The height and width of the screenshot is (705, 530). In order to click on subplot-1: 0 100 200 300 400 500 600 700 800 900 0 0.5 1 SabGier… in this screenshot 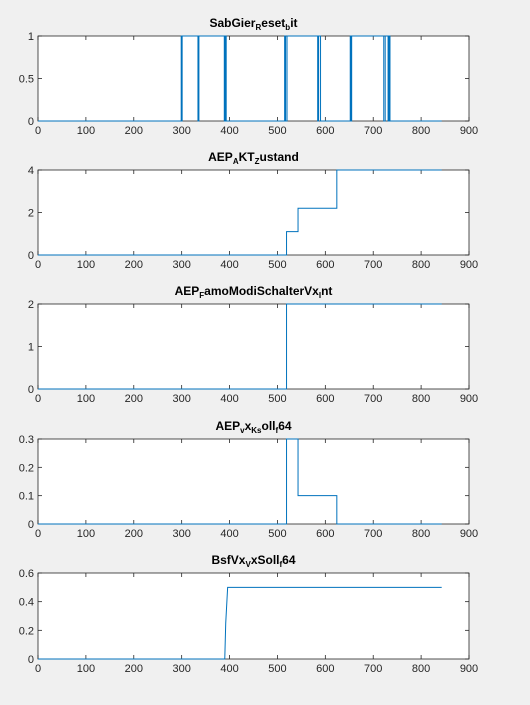, I will do `click(248, 76)`.